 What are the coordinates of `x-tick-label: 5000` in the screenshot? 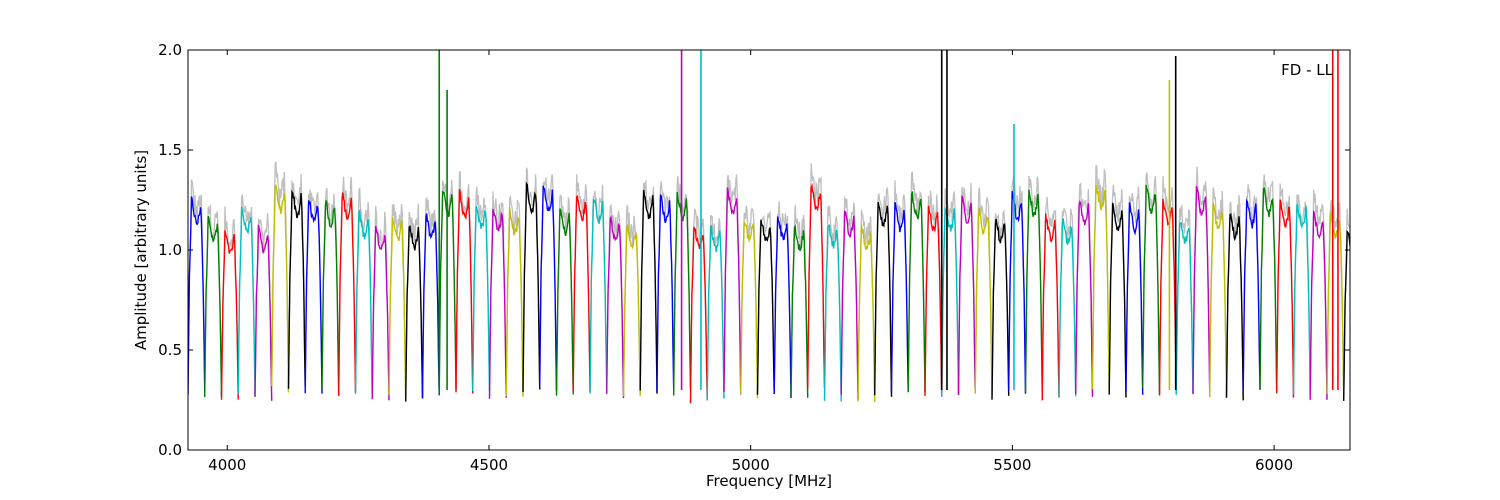 It's located at (751, 465).